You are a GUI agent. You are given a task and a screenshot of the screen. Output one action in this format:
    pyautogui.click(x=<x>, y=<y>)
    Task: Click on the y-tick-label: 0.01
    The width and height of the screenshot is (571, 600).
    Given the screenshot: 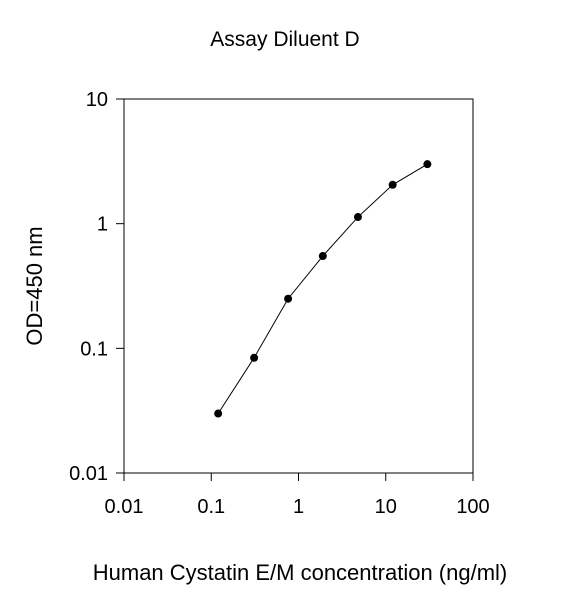 What is the action you would take?
    pyautogui.click(x=88, y=474)
    